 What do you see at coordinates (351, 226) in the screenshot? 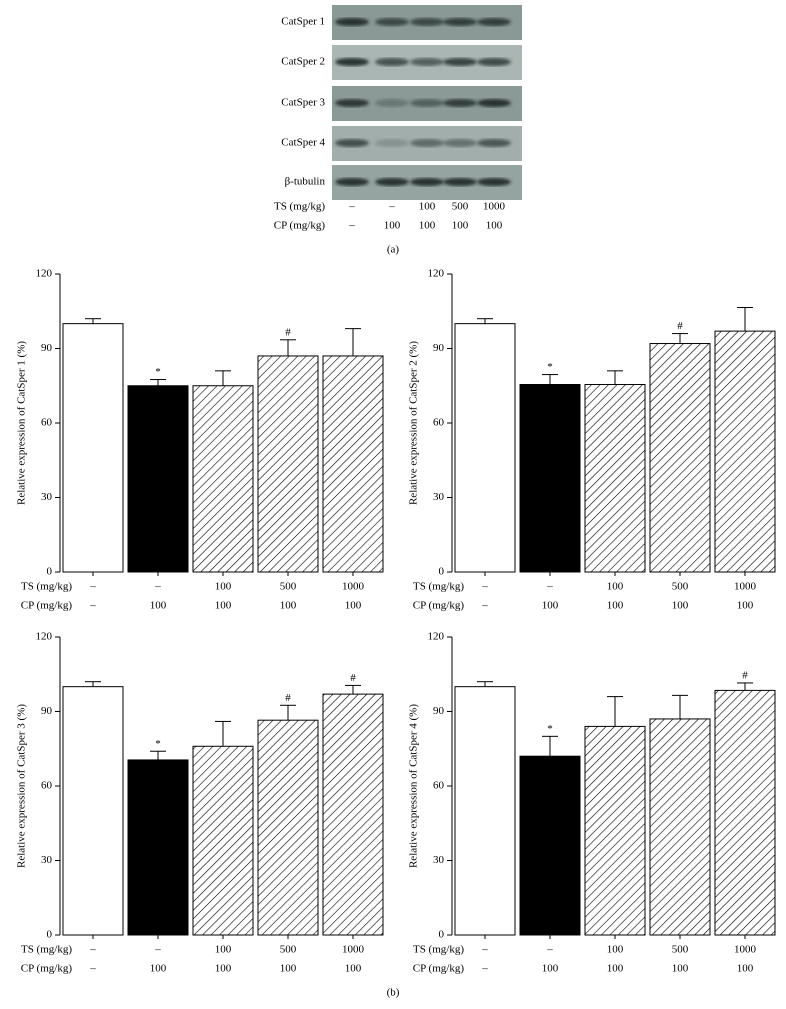
I see `blot-cp-label: –` at bounding box center [351, 226].